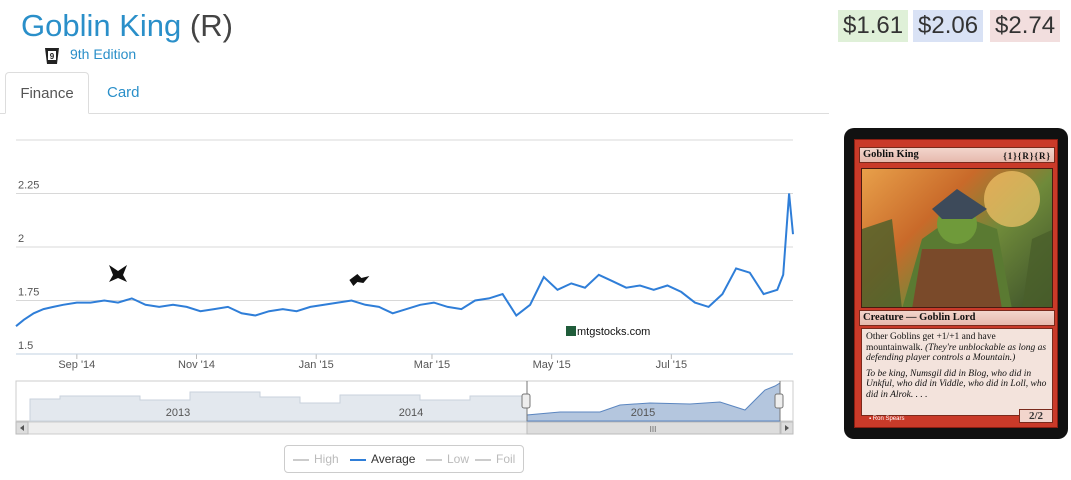 The height and width of the screenshot is (480, 1071). What do you see at coordinates (957, 155) in the screenshot?
I see `card-name-bar: Goblin King {1}{R}{R}` at bounding box center [957, 155].